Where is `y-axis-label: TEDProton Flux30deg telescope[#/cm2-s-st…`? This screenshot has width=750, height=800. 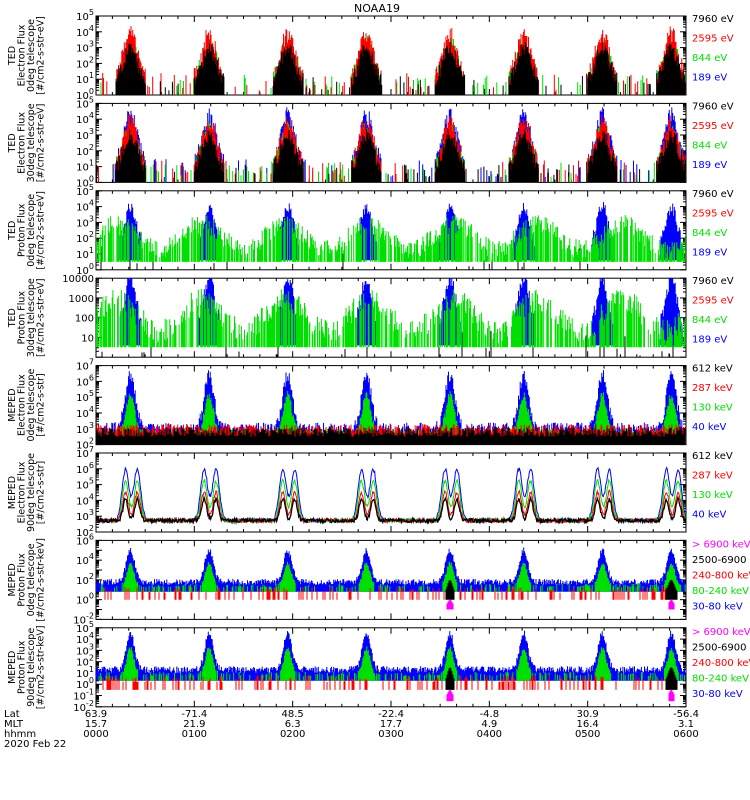
y-axis-label: TEDProton Flux30deg telescope[#/cm2-s-st… is located at coordinates (27, 317).